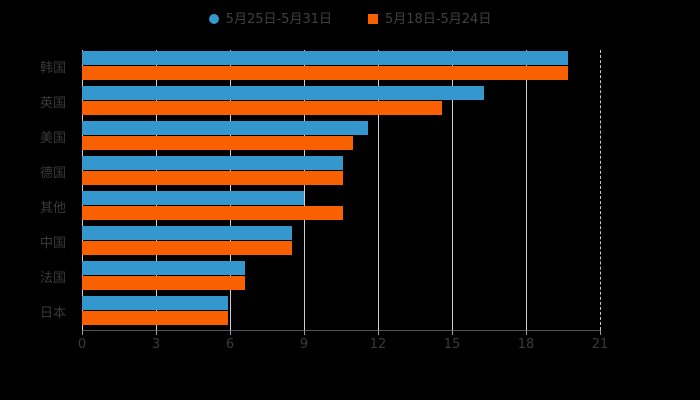 The width and height of the screenshot is (700, 400). Describe the element at coordinates (452, 344) in the screenshot. I see `x-axis-label: 15` at that location.